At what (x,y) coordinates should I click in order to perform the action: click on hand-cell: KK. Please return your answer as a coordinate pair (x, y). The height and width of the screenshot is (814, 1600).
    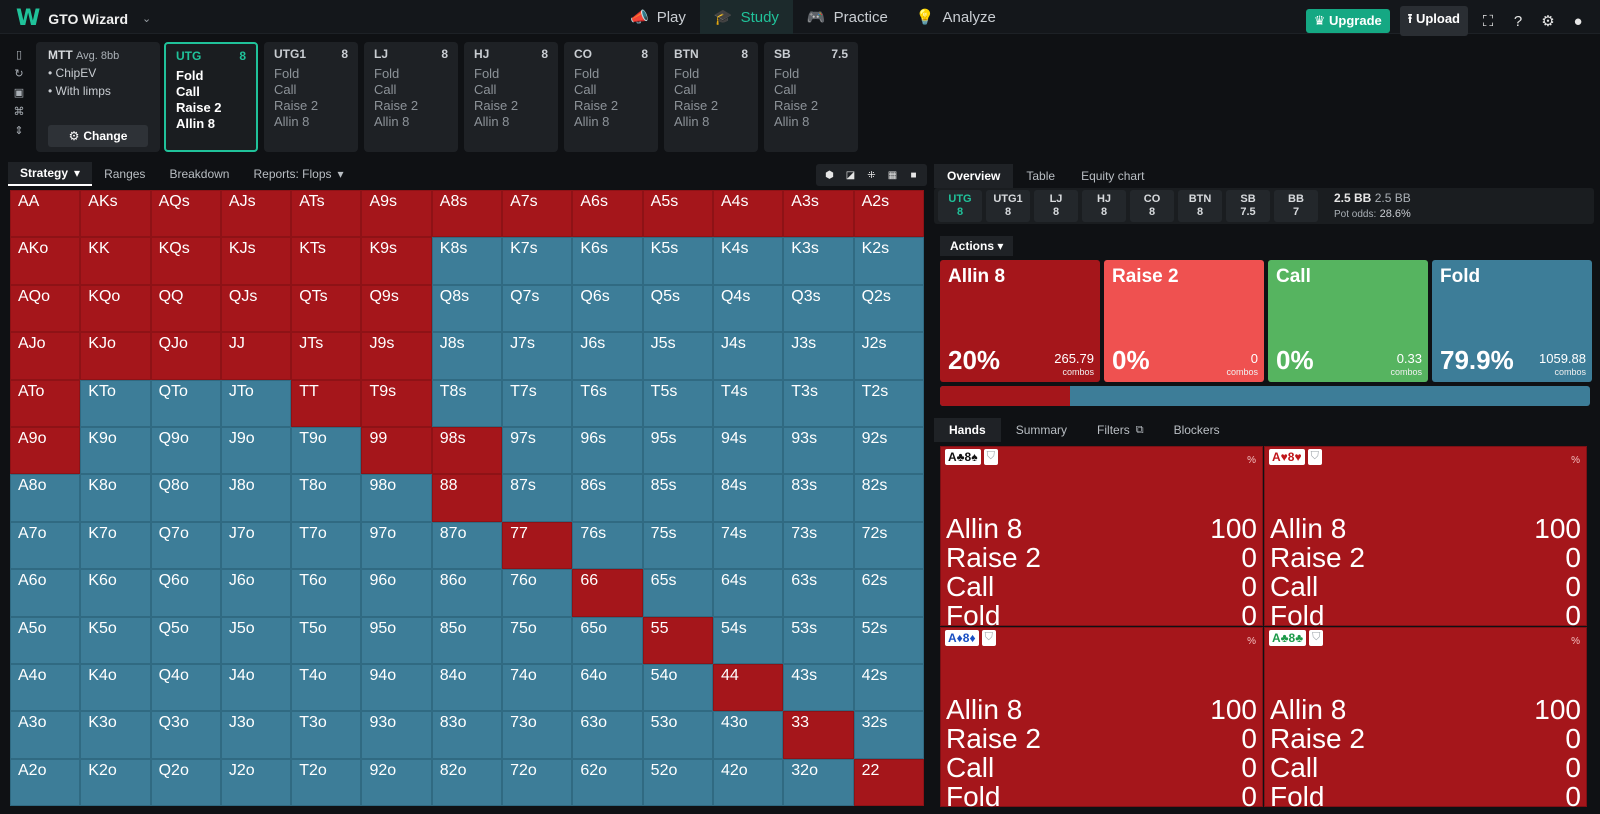
    Looking at the image, I should click on (115, 261).